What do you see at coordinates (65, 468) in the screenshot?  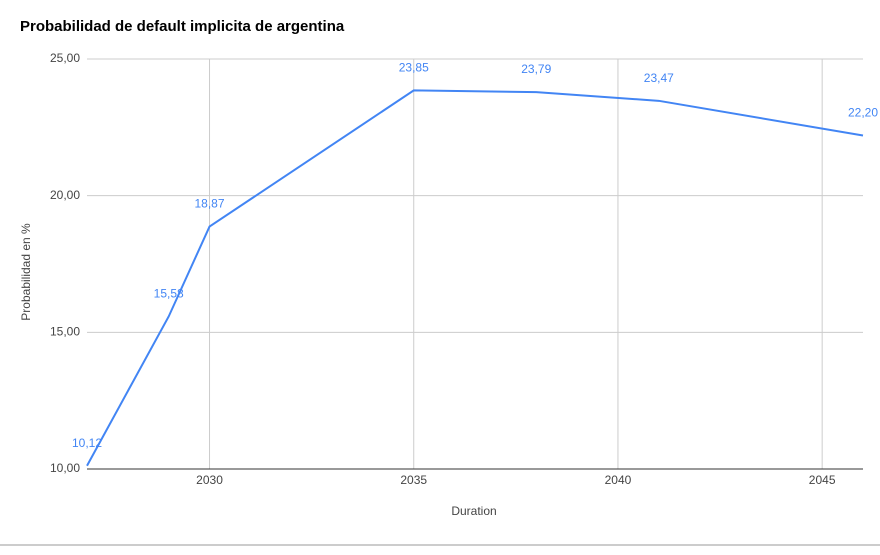 I see `y-tick-label: 10,00` at bounding box center [65, 468].